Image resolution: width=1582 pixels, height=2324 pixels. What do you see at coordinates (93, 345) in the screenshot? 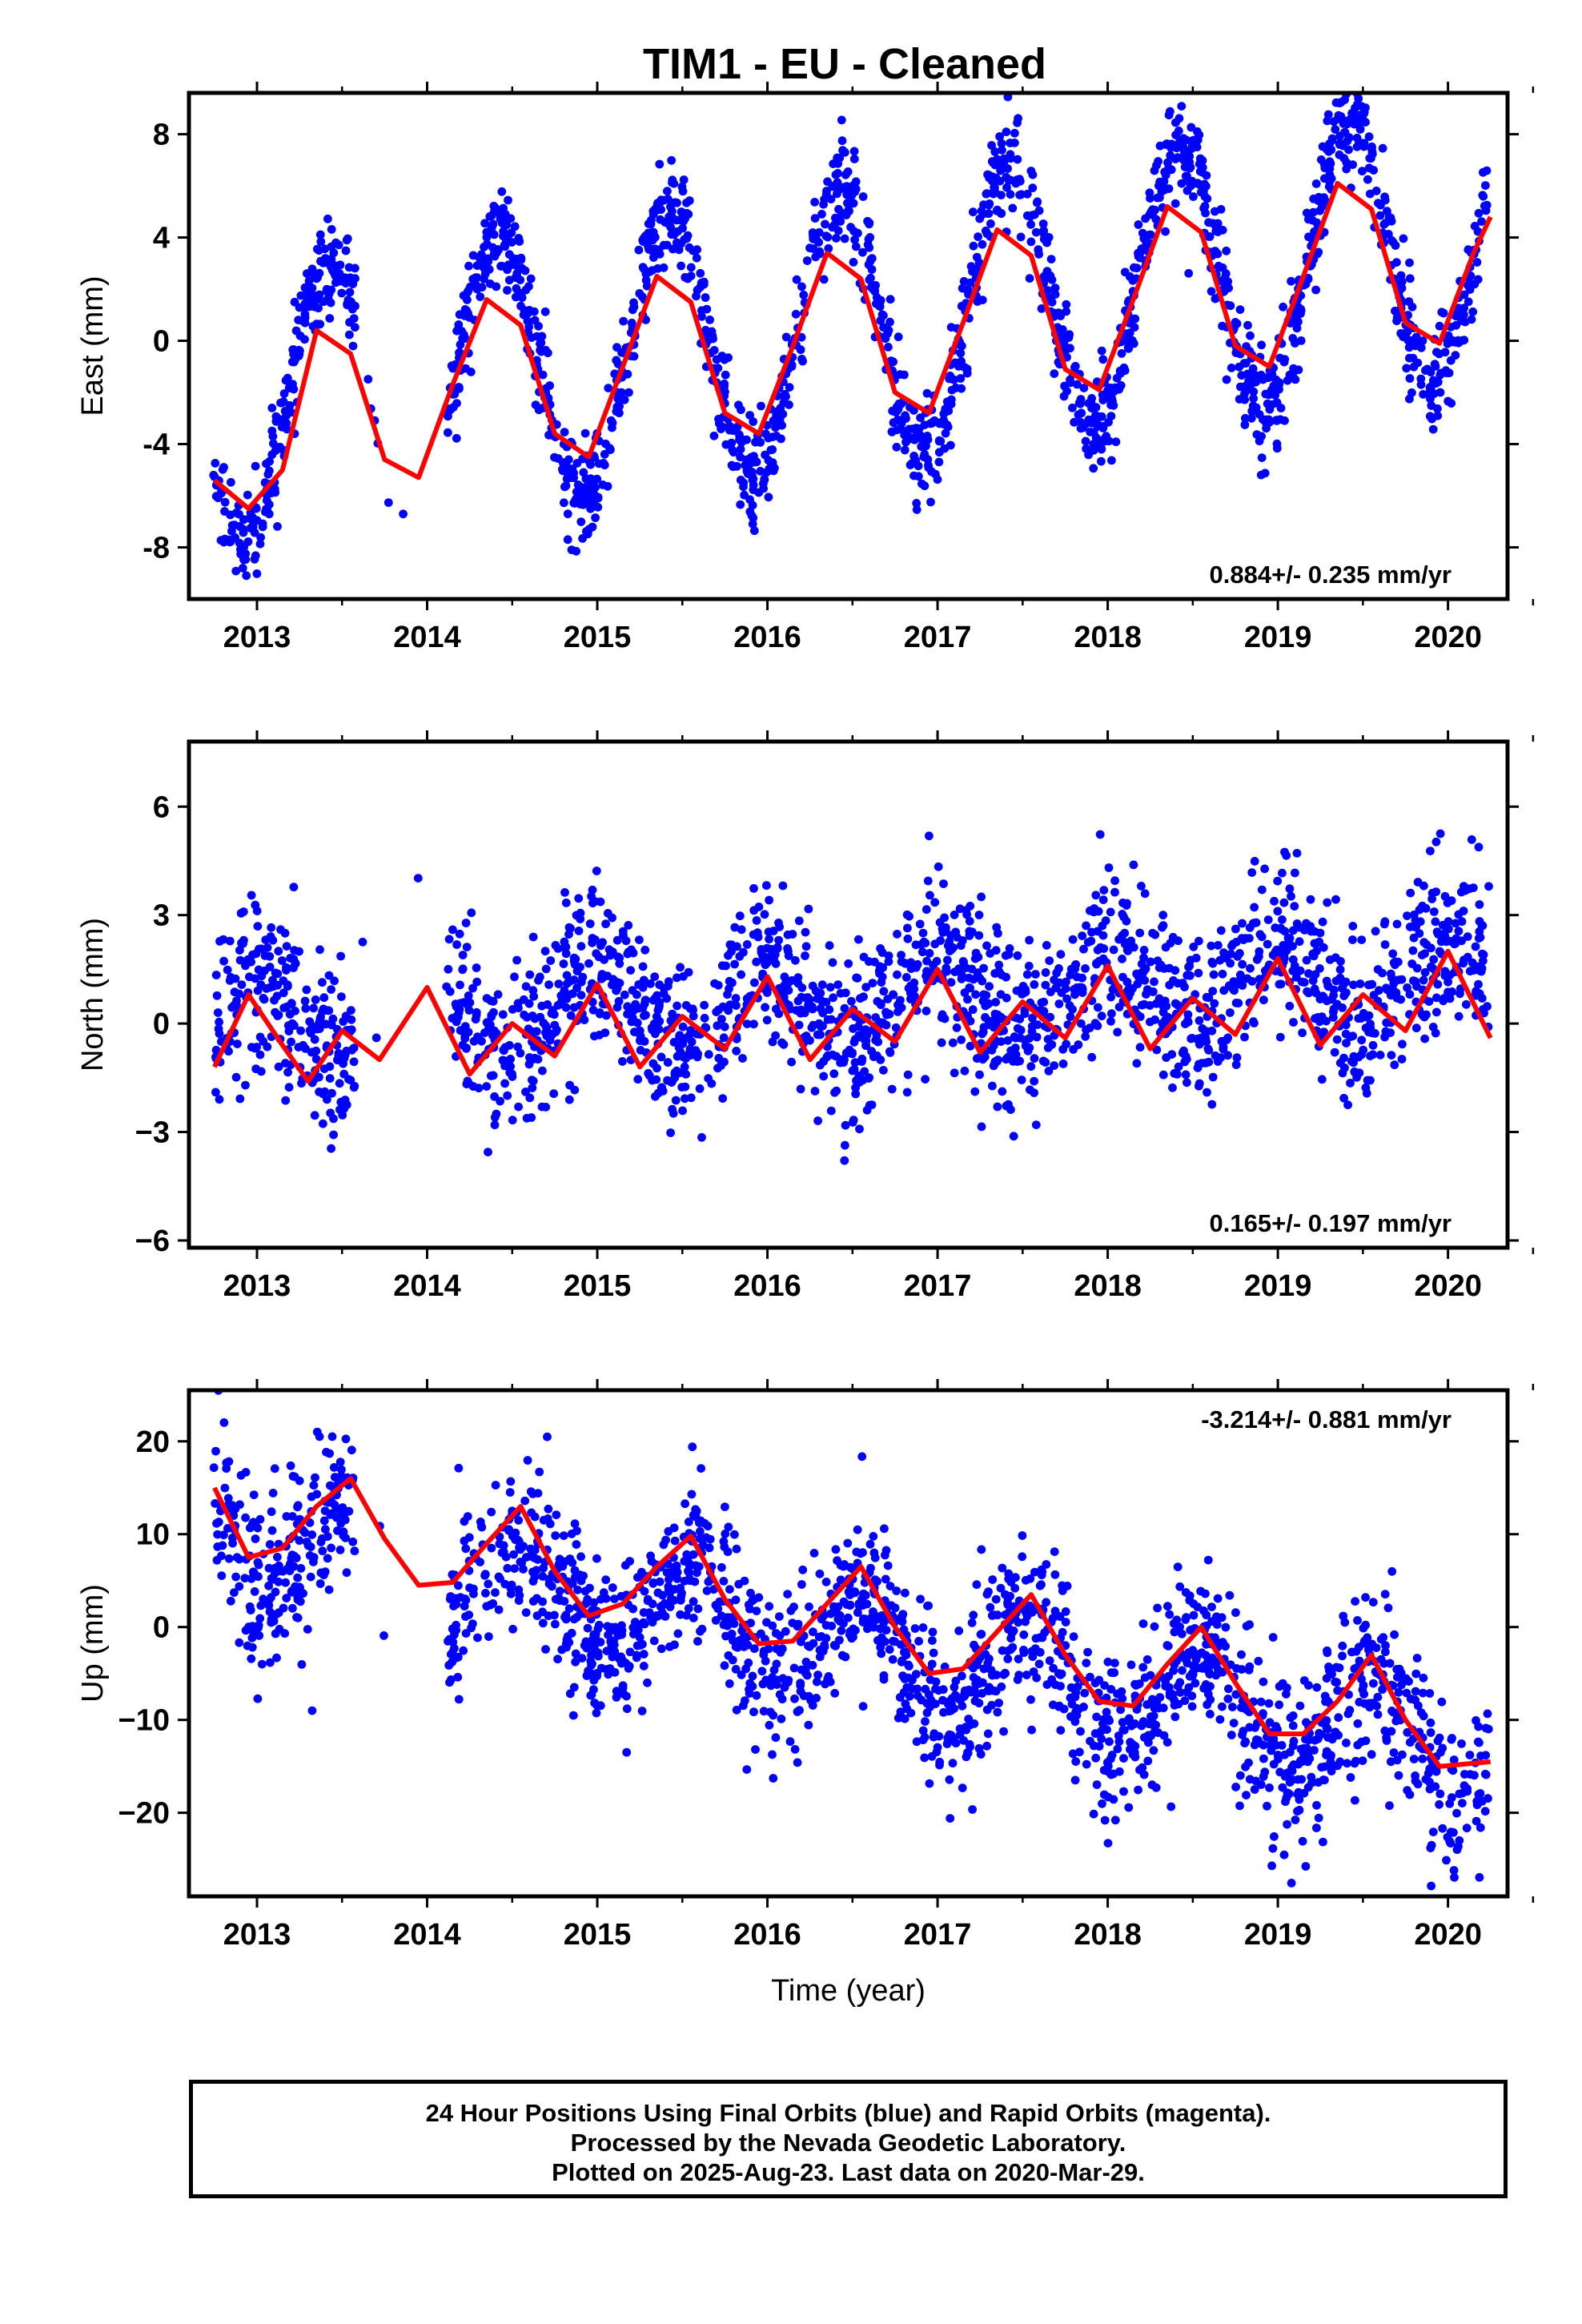
I see `east-axis-label: East (mm)` at bounding box center [93, 345].